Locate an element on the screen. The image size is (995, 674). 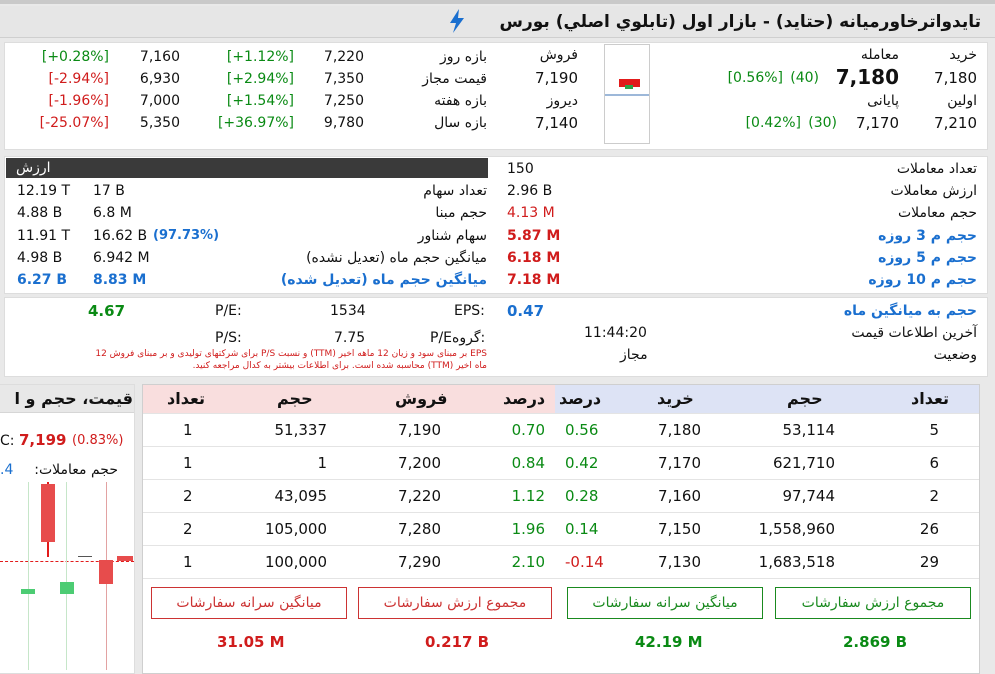
title-bar is located at coordinates (497, 22).